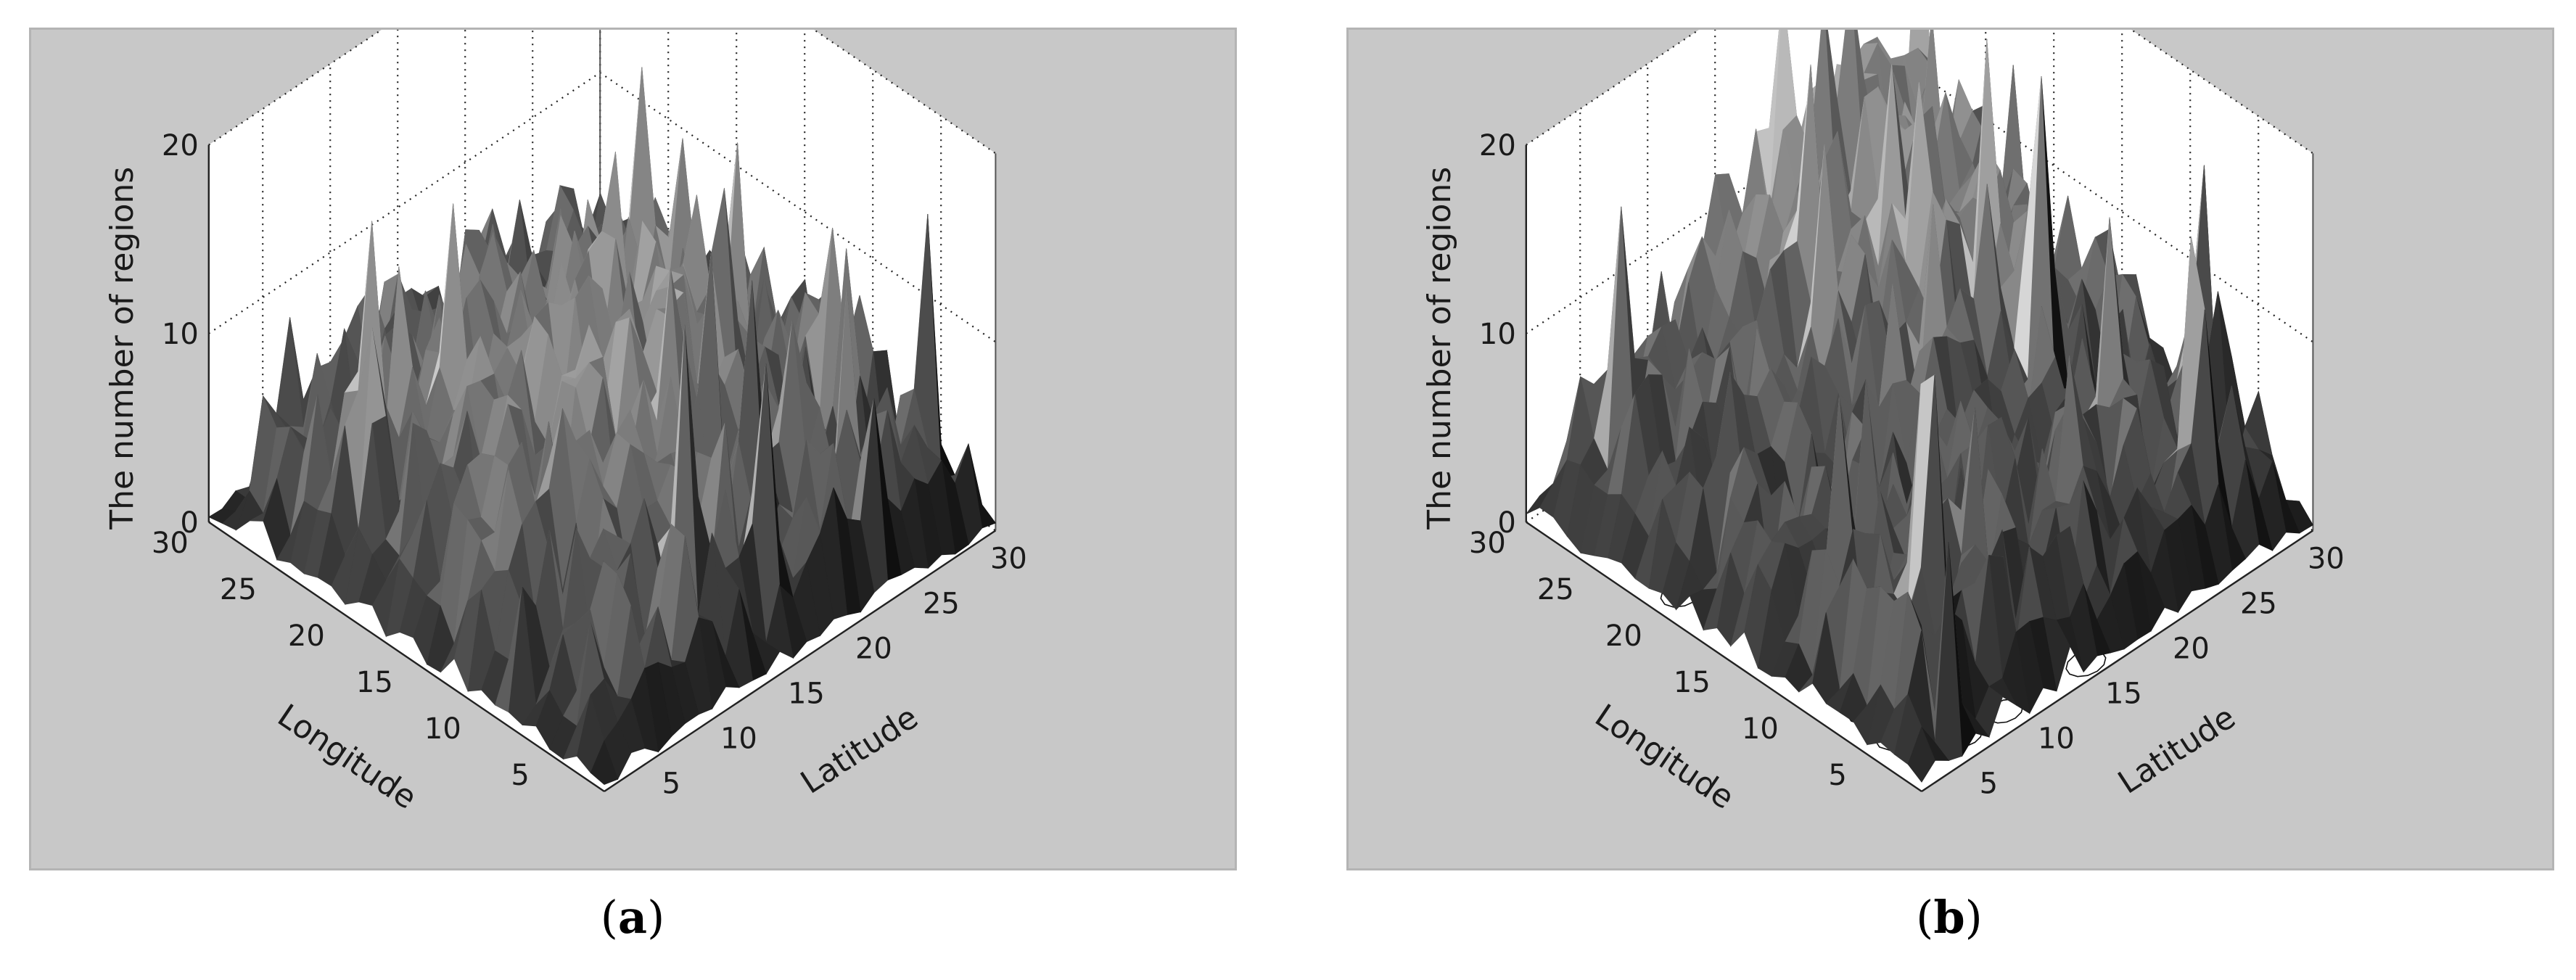 Image resolution: width=2576 pixels, height=980 pixels. I want to click on caption-b: (b), so click(1949, 918).